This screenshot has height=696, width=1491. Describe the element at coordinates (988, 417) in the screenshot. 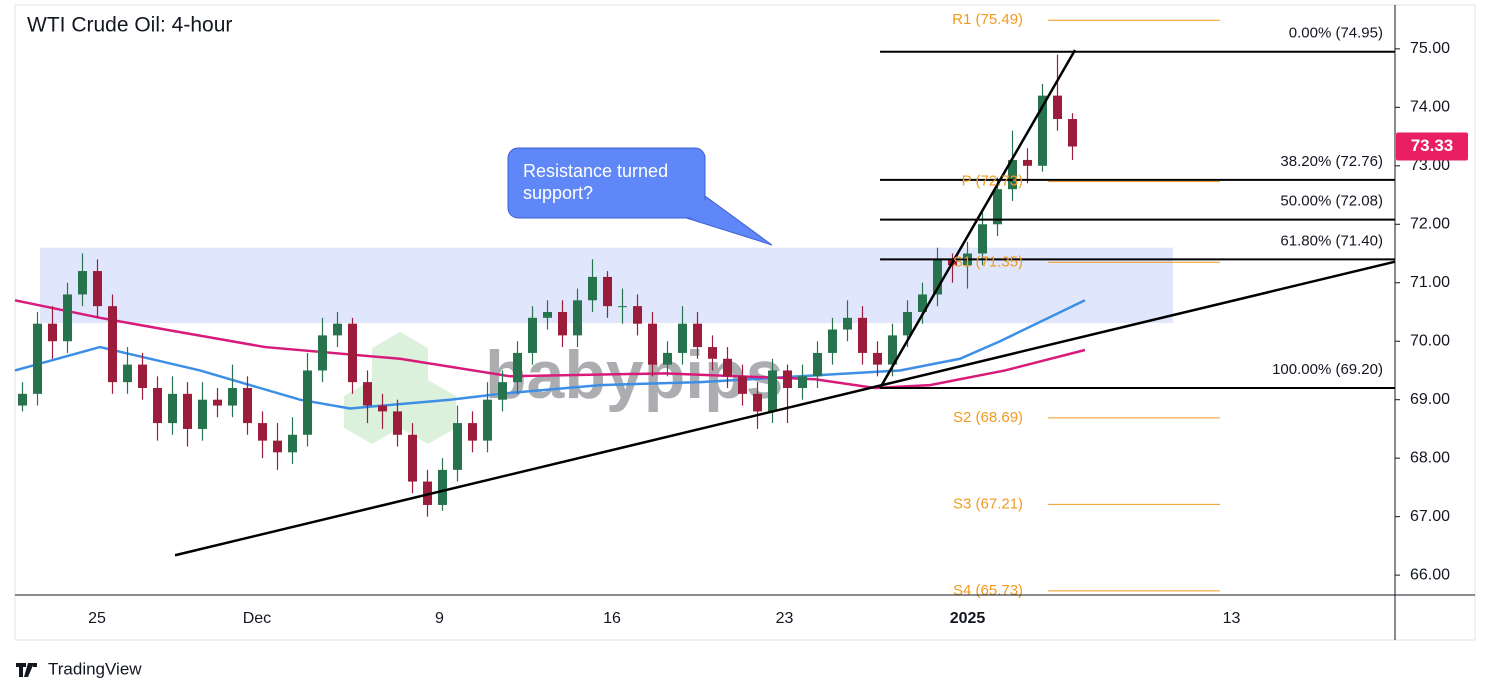

I see `pivot-label: S2 (68.69)` at that location.